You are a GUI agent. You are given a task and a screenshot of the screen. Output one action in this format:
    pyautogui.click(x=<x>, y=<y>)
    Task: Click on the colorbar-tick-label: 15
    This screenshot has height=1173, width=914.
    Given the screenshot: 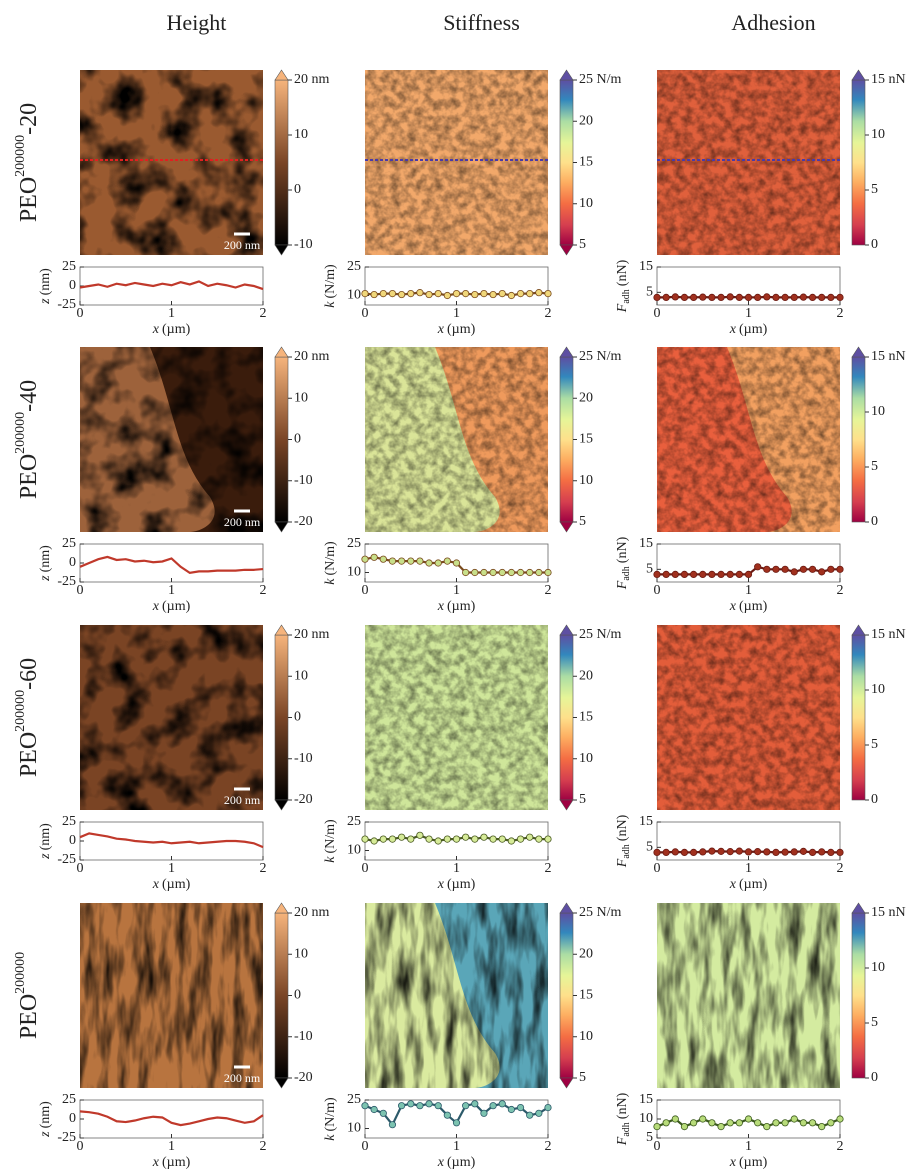 What is the action you would take?
    pyautogui.click(x=586, y=162)
    